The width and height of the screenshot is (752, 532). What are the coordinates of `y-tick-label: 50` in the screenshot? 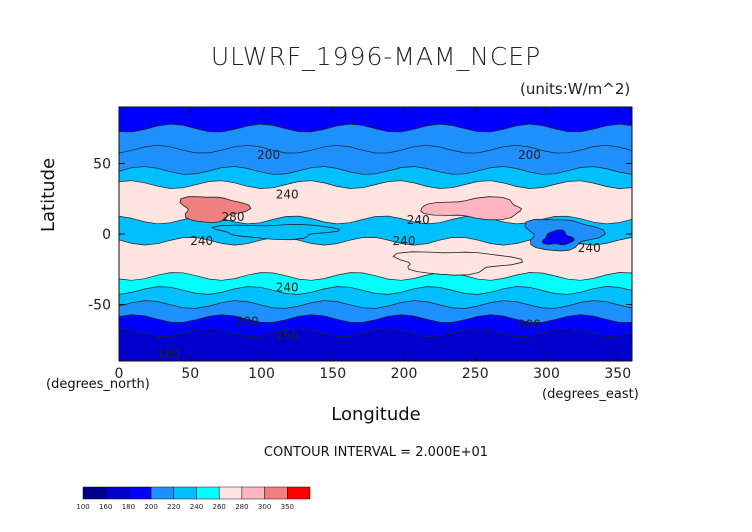 It's located at (102, 164).